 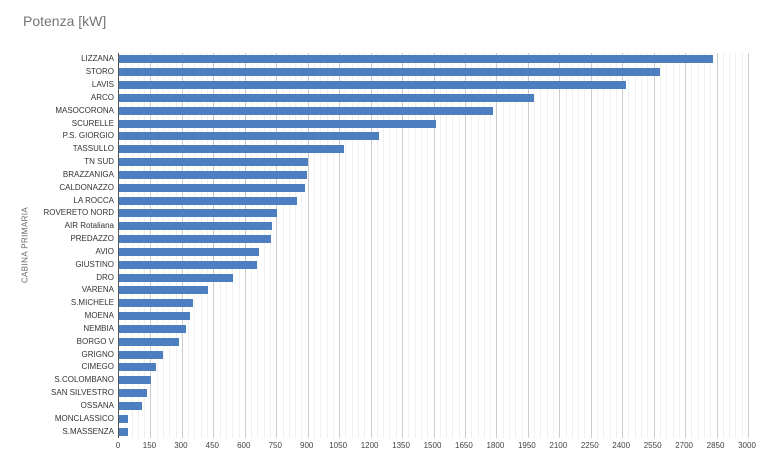 I want to click on bar-masocorona, so click(x=306, y=110).